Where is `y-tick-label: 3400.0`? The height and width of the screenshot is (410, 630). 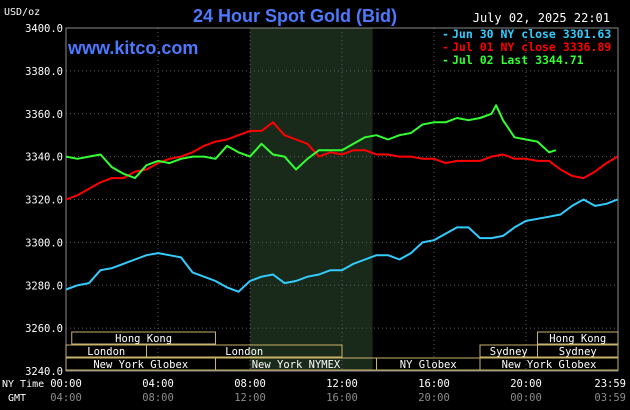 y-tick-label: 3400.0 is located at coordinates (44, 29).